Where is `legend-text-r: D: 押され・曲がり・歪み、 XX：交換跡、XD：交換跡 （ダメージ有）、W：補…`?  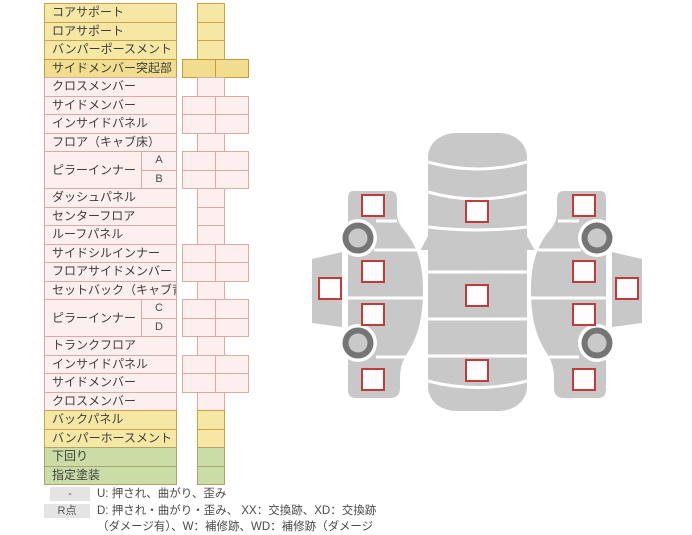
legend-text-r: D: 押され・曲がり・歪み、 XX：交換跡、XD：交換跡 （ダメージ有）、W：補… is located at coordinates (241, 519).